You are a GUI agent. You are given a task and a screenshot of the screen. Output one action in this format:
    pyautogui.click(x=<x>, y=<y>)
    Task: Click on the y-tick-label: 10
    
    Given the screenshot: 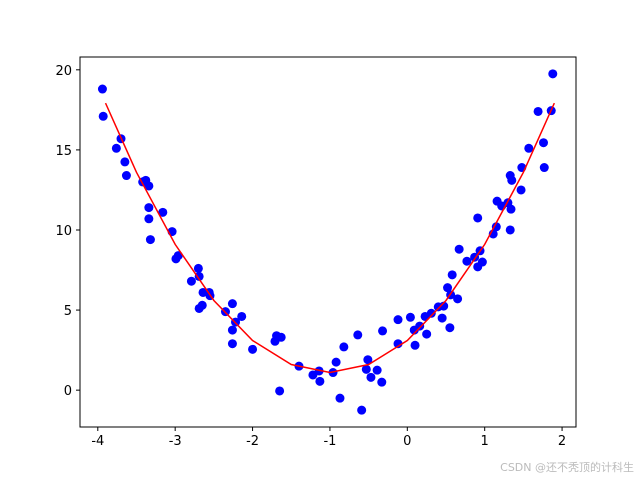 What is the action you would take?
    pyautogui.click(x=63, y=231)
    